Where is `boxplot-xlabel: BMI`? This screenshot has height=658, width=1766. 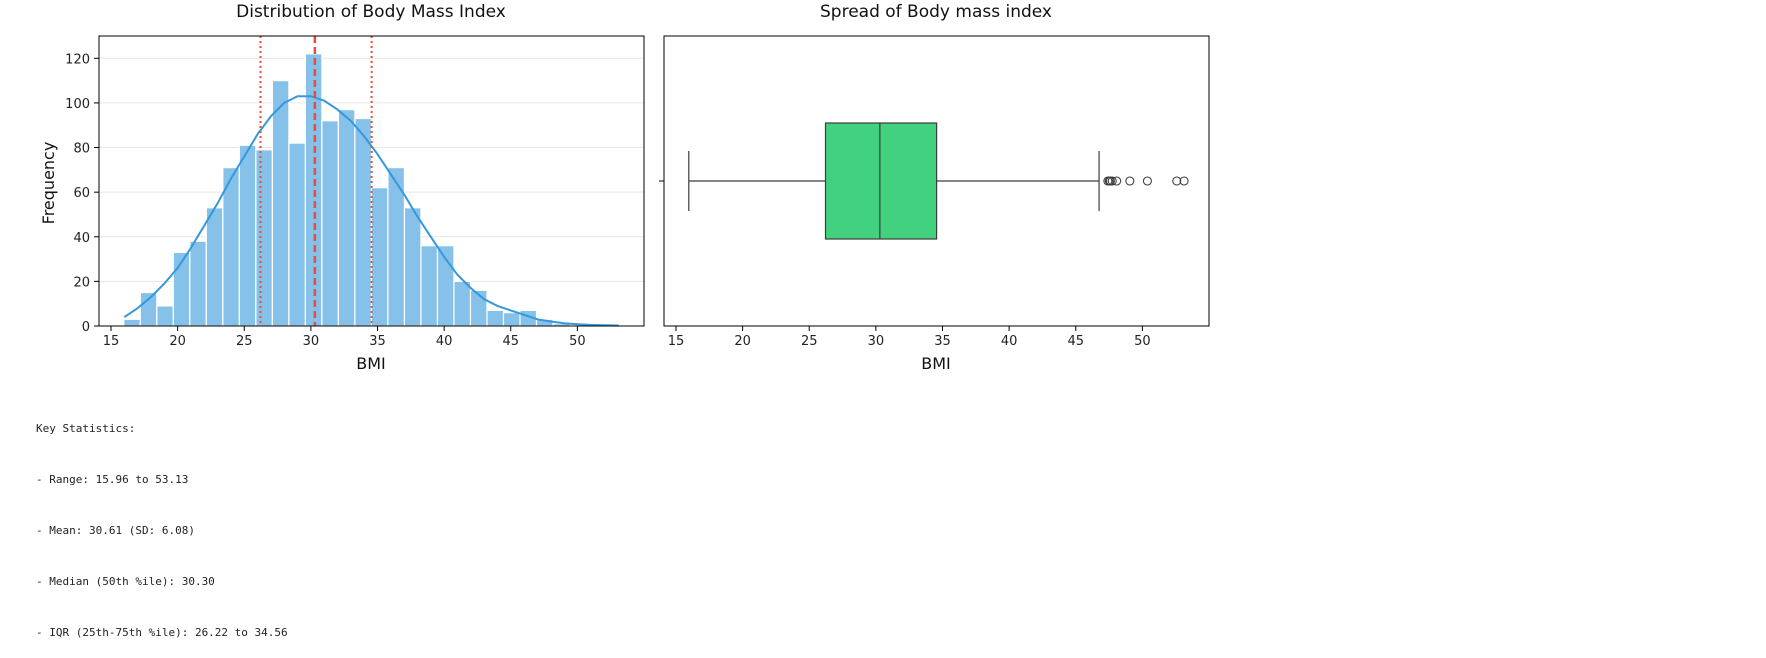 boxplot-xlabel: BMI is located at coordinates (936, 363).